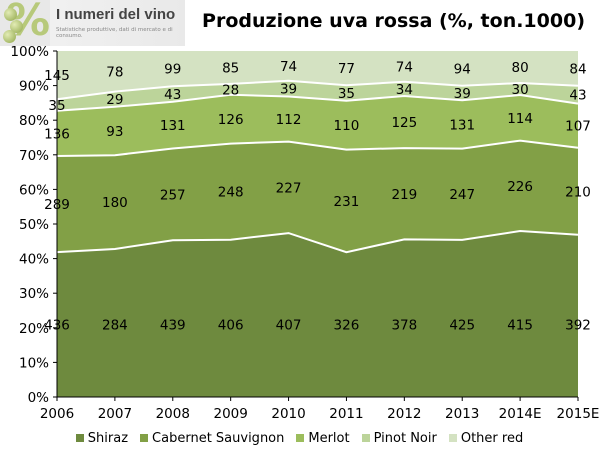 This screenshot has width=599, height=467. What do you see at coordinates (317, 75) in the screenshot?
I see `area-other-red` at bounding box center [317, 75].